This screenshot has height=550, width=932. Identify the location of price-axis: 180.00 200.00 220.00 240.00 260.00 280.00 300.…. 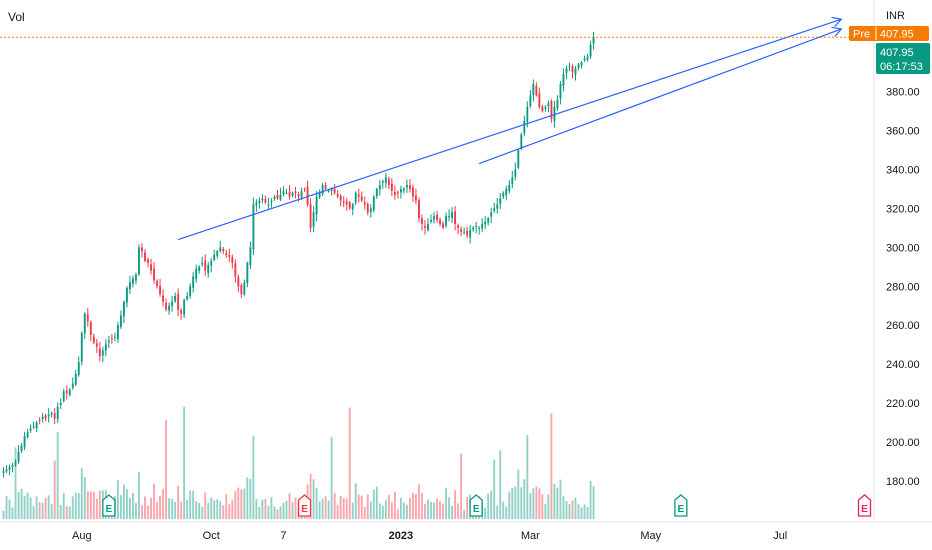
(903, 268).